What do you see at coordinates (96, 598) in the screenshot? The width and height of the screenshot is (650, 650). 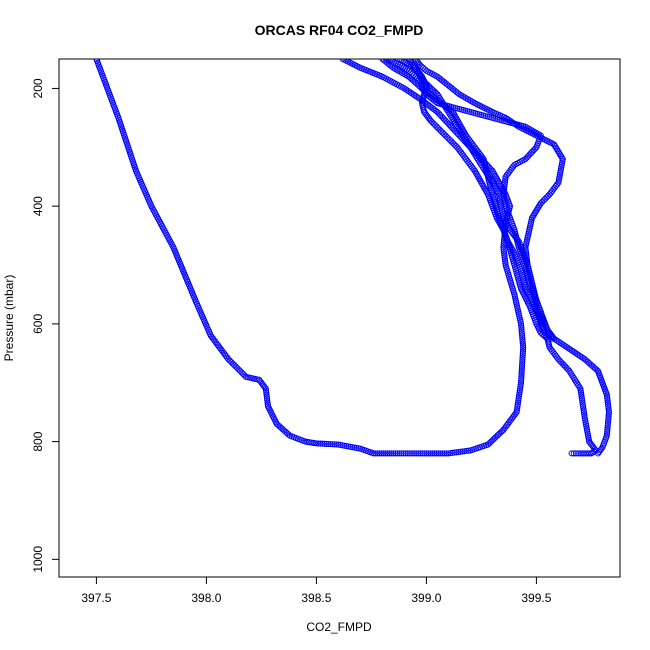 I see `x-tick-label: 397.5` at bounding box center [96, 598].